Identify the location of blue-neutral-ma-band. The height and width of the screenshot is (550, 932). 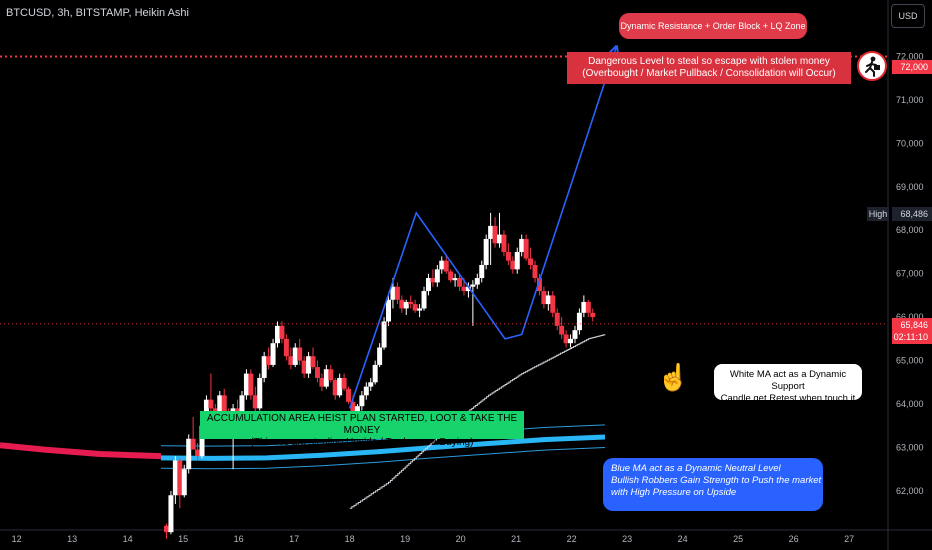
(383, 447).